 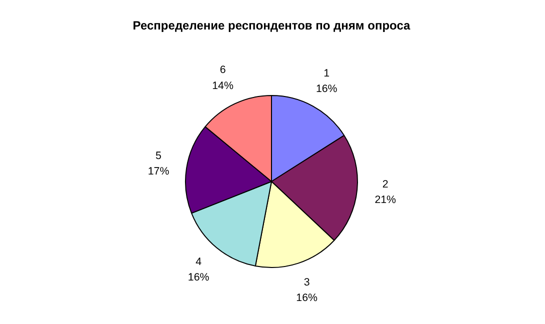 What do you see at coordinates (223, 86) in the screenshot?
I see `data-label: 14%` at bounding box center [223, 86].